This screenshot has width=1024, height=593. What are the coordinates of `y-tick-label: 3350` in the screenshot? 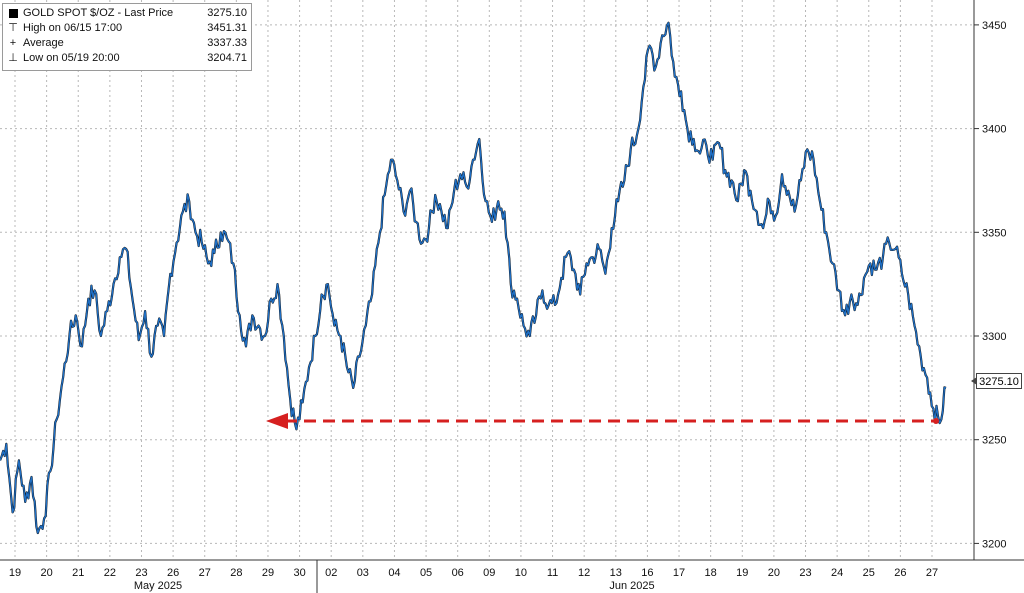 It's located at (994, 233).